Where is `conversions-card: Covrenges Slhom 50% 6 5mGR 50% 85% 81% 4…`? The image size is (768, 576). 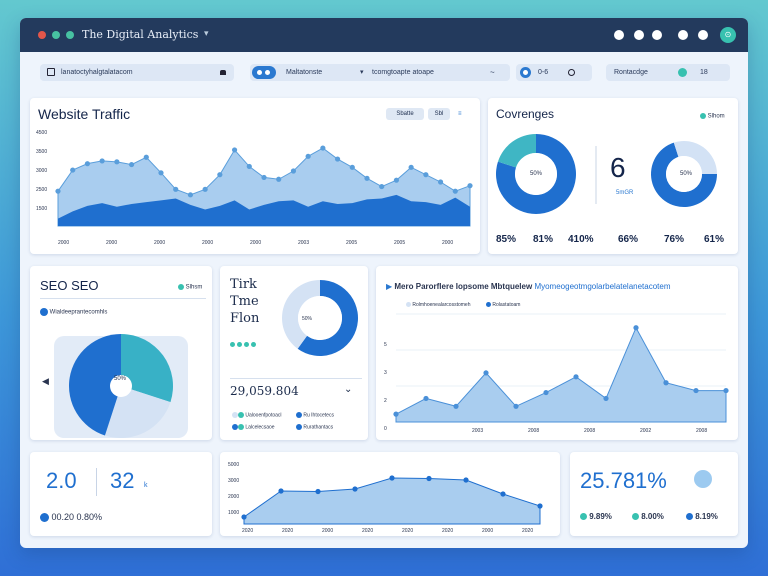 conversions-card: Covrenges Slhom 50% 6 5mGR 50% 85% 81% 4… is located at coordinates (613, 176).